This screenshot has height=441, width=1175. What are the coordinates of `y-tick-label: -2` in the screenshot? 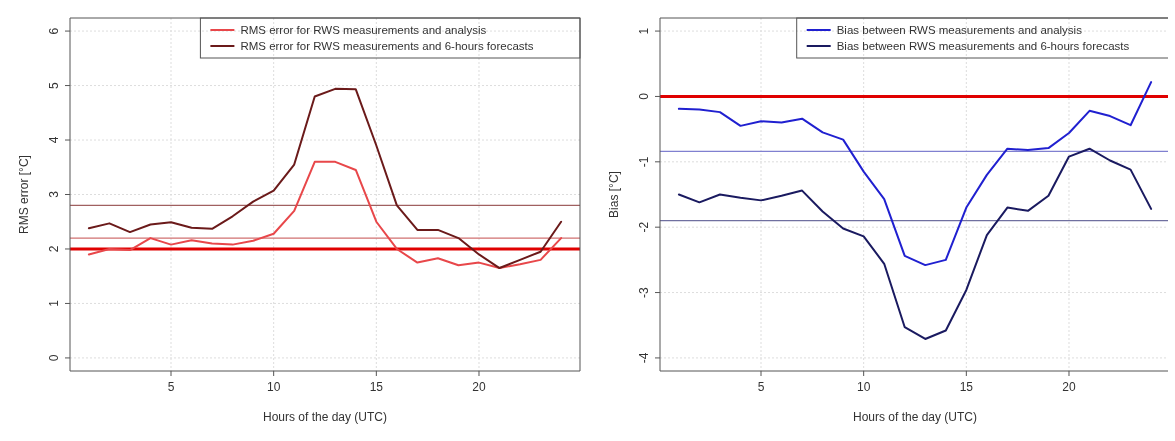 It's located at (644, 227).